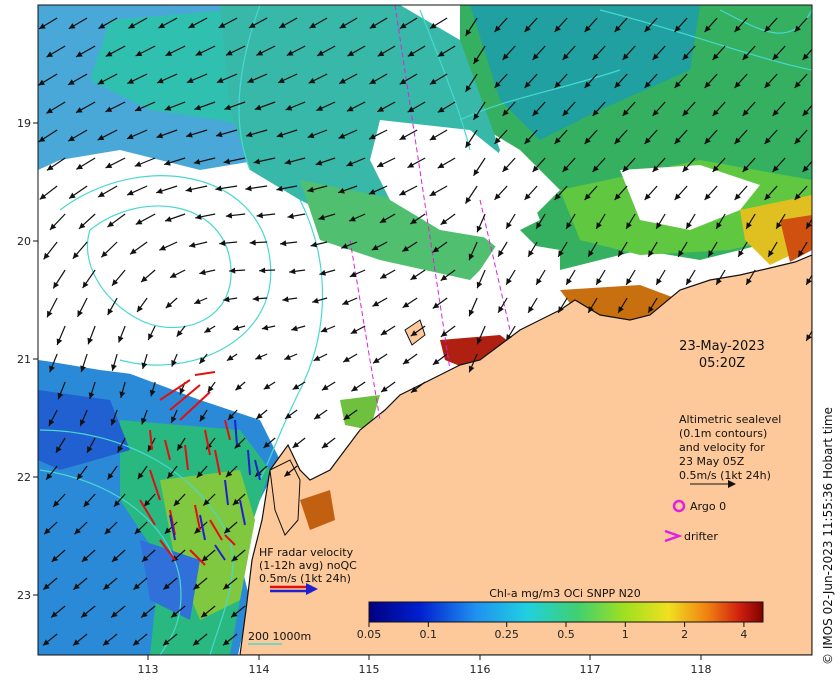  Describe the element at coordinates (722, 346) in the screenshot. I see `map-date: 23-May-2023` at that location.